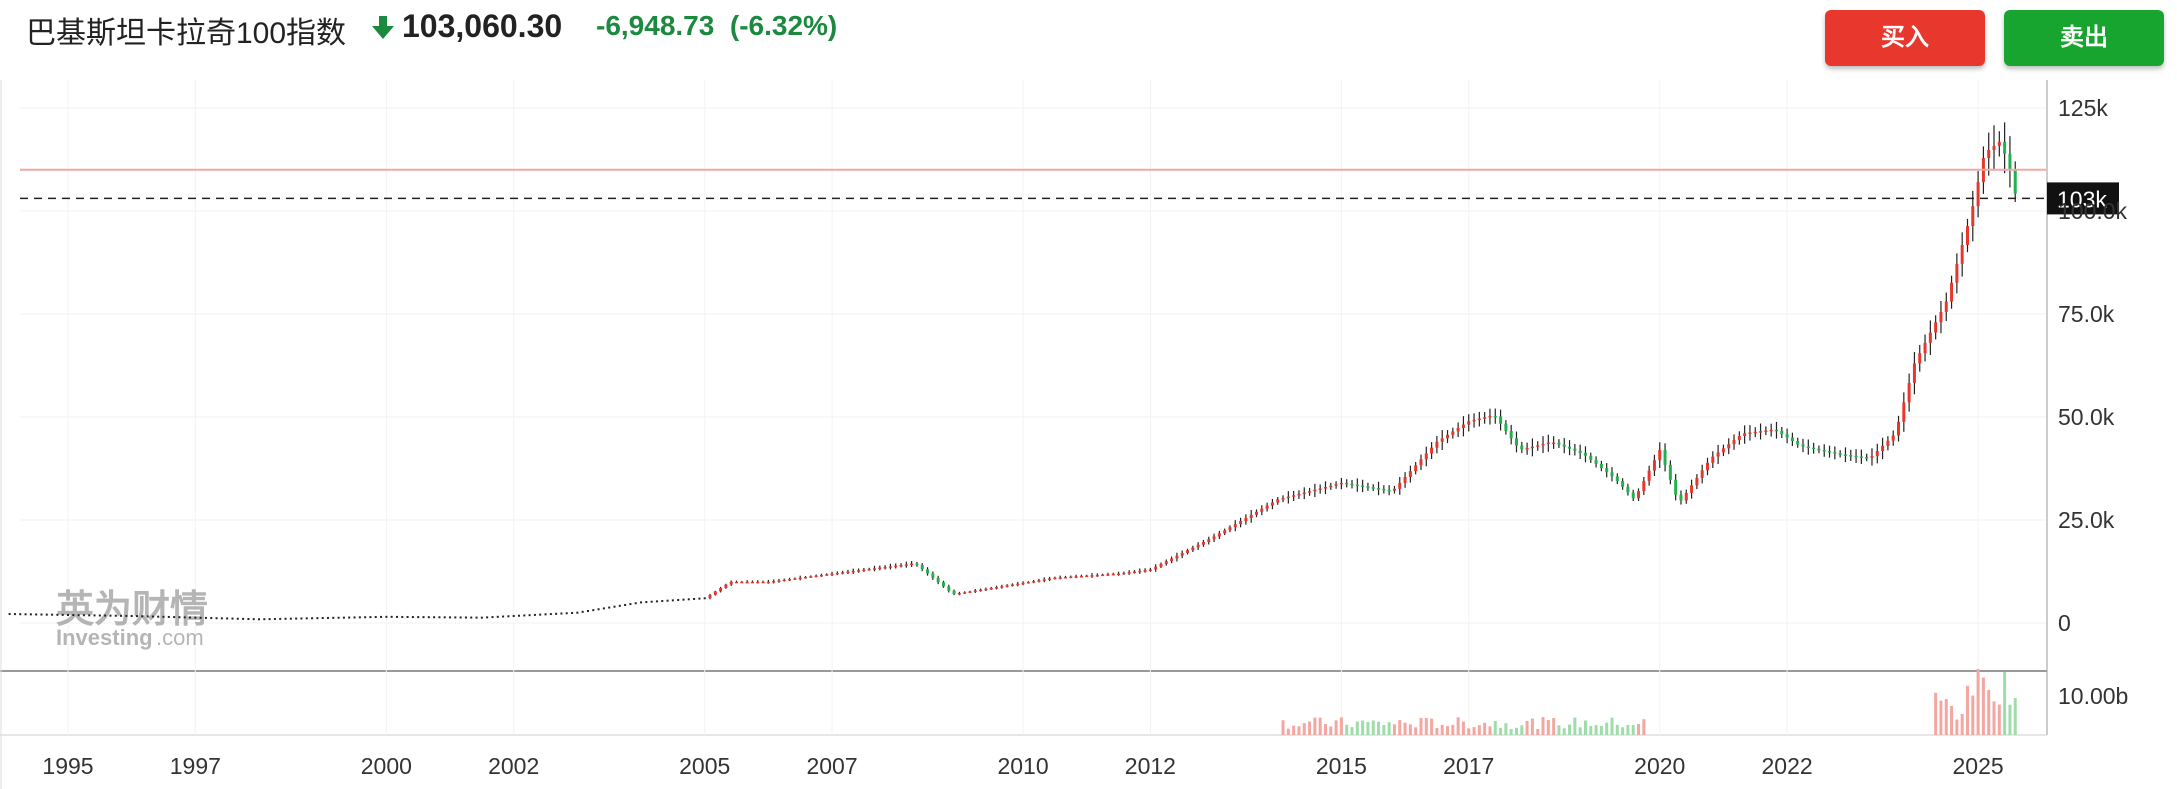 The height and width of the screenshot is (789, 2177). Describe the element at coordinates (2086, 314) in the screenshot. I see `y-tick-label: 75.0k` at that location.